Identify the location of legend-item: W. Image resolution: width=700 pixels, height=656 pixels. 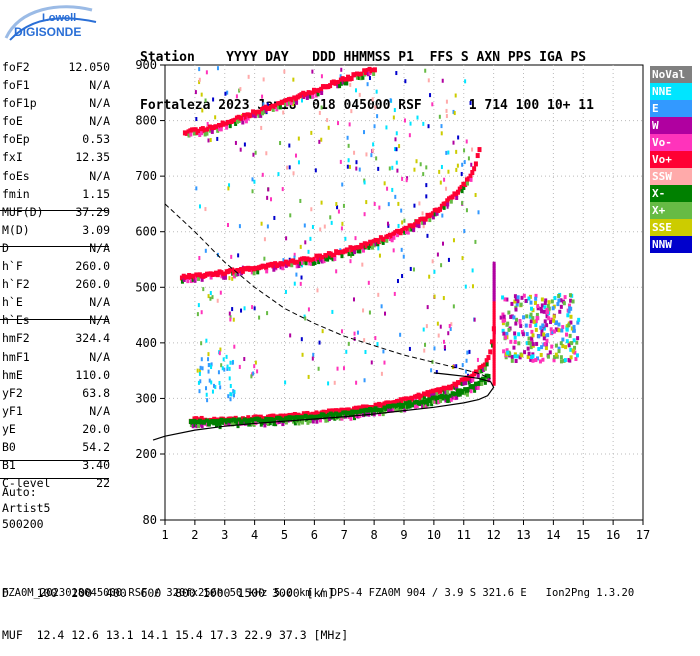
(671, 125).